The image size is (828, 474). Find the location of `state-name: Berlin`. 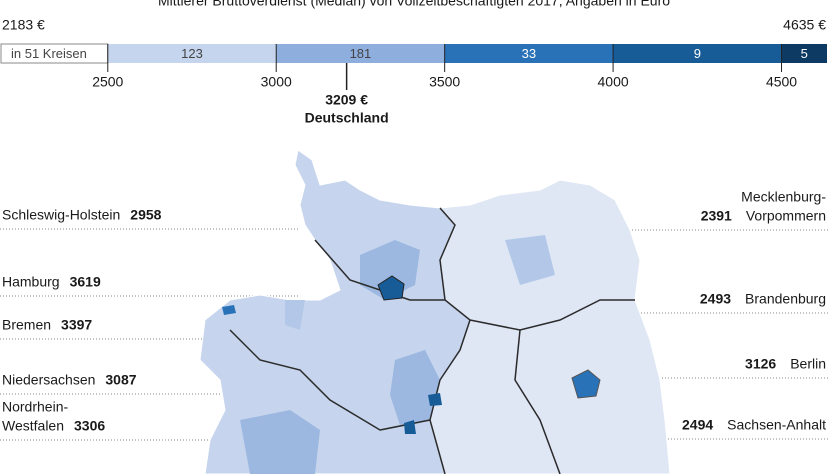

state-name: Berlin is located at coordinates (808, 364).